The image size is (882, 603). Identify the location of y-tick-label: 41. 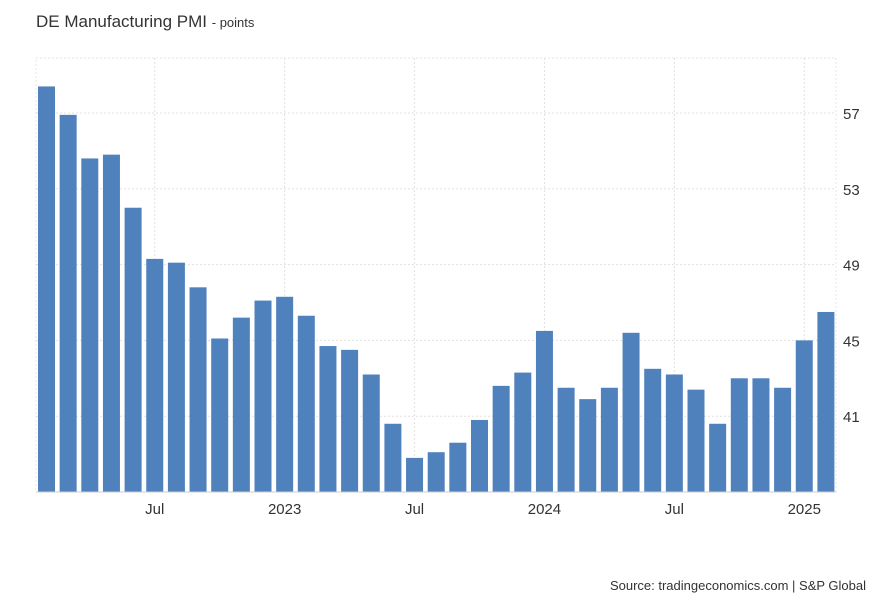
(851, 417).